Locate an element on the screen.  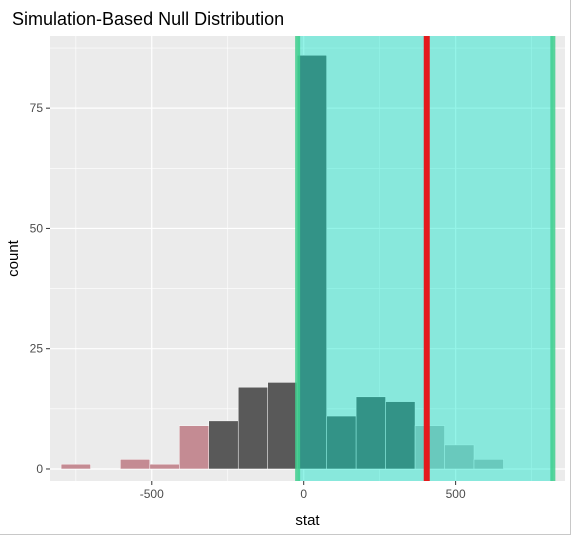
y-tick-label: 25 is located at coordinates (37, 349).